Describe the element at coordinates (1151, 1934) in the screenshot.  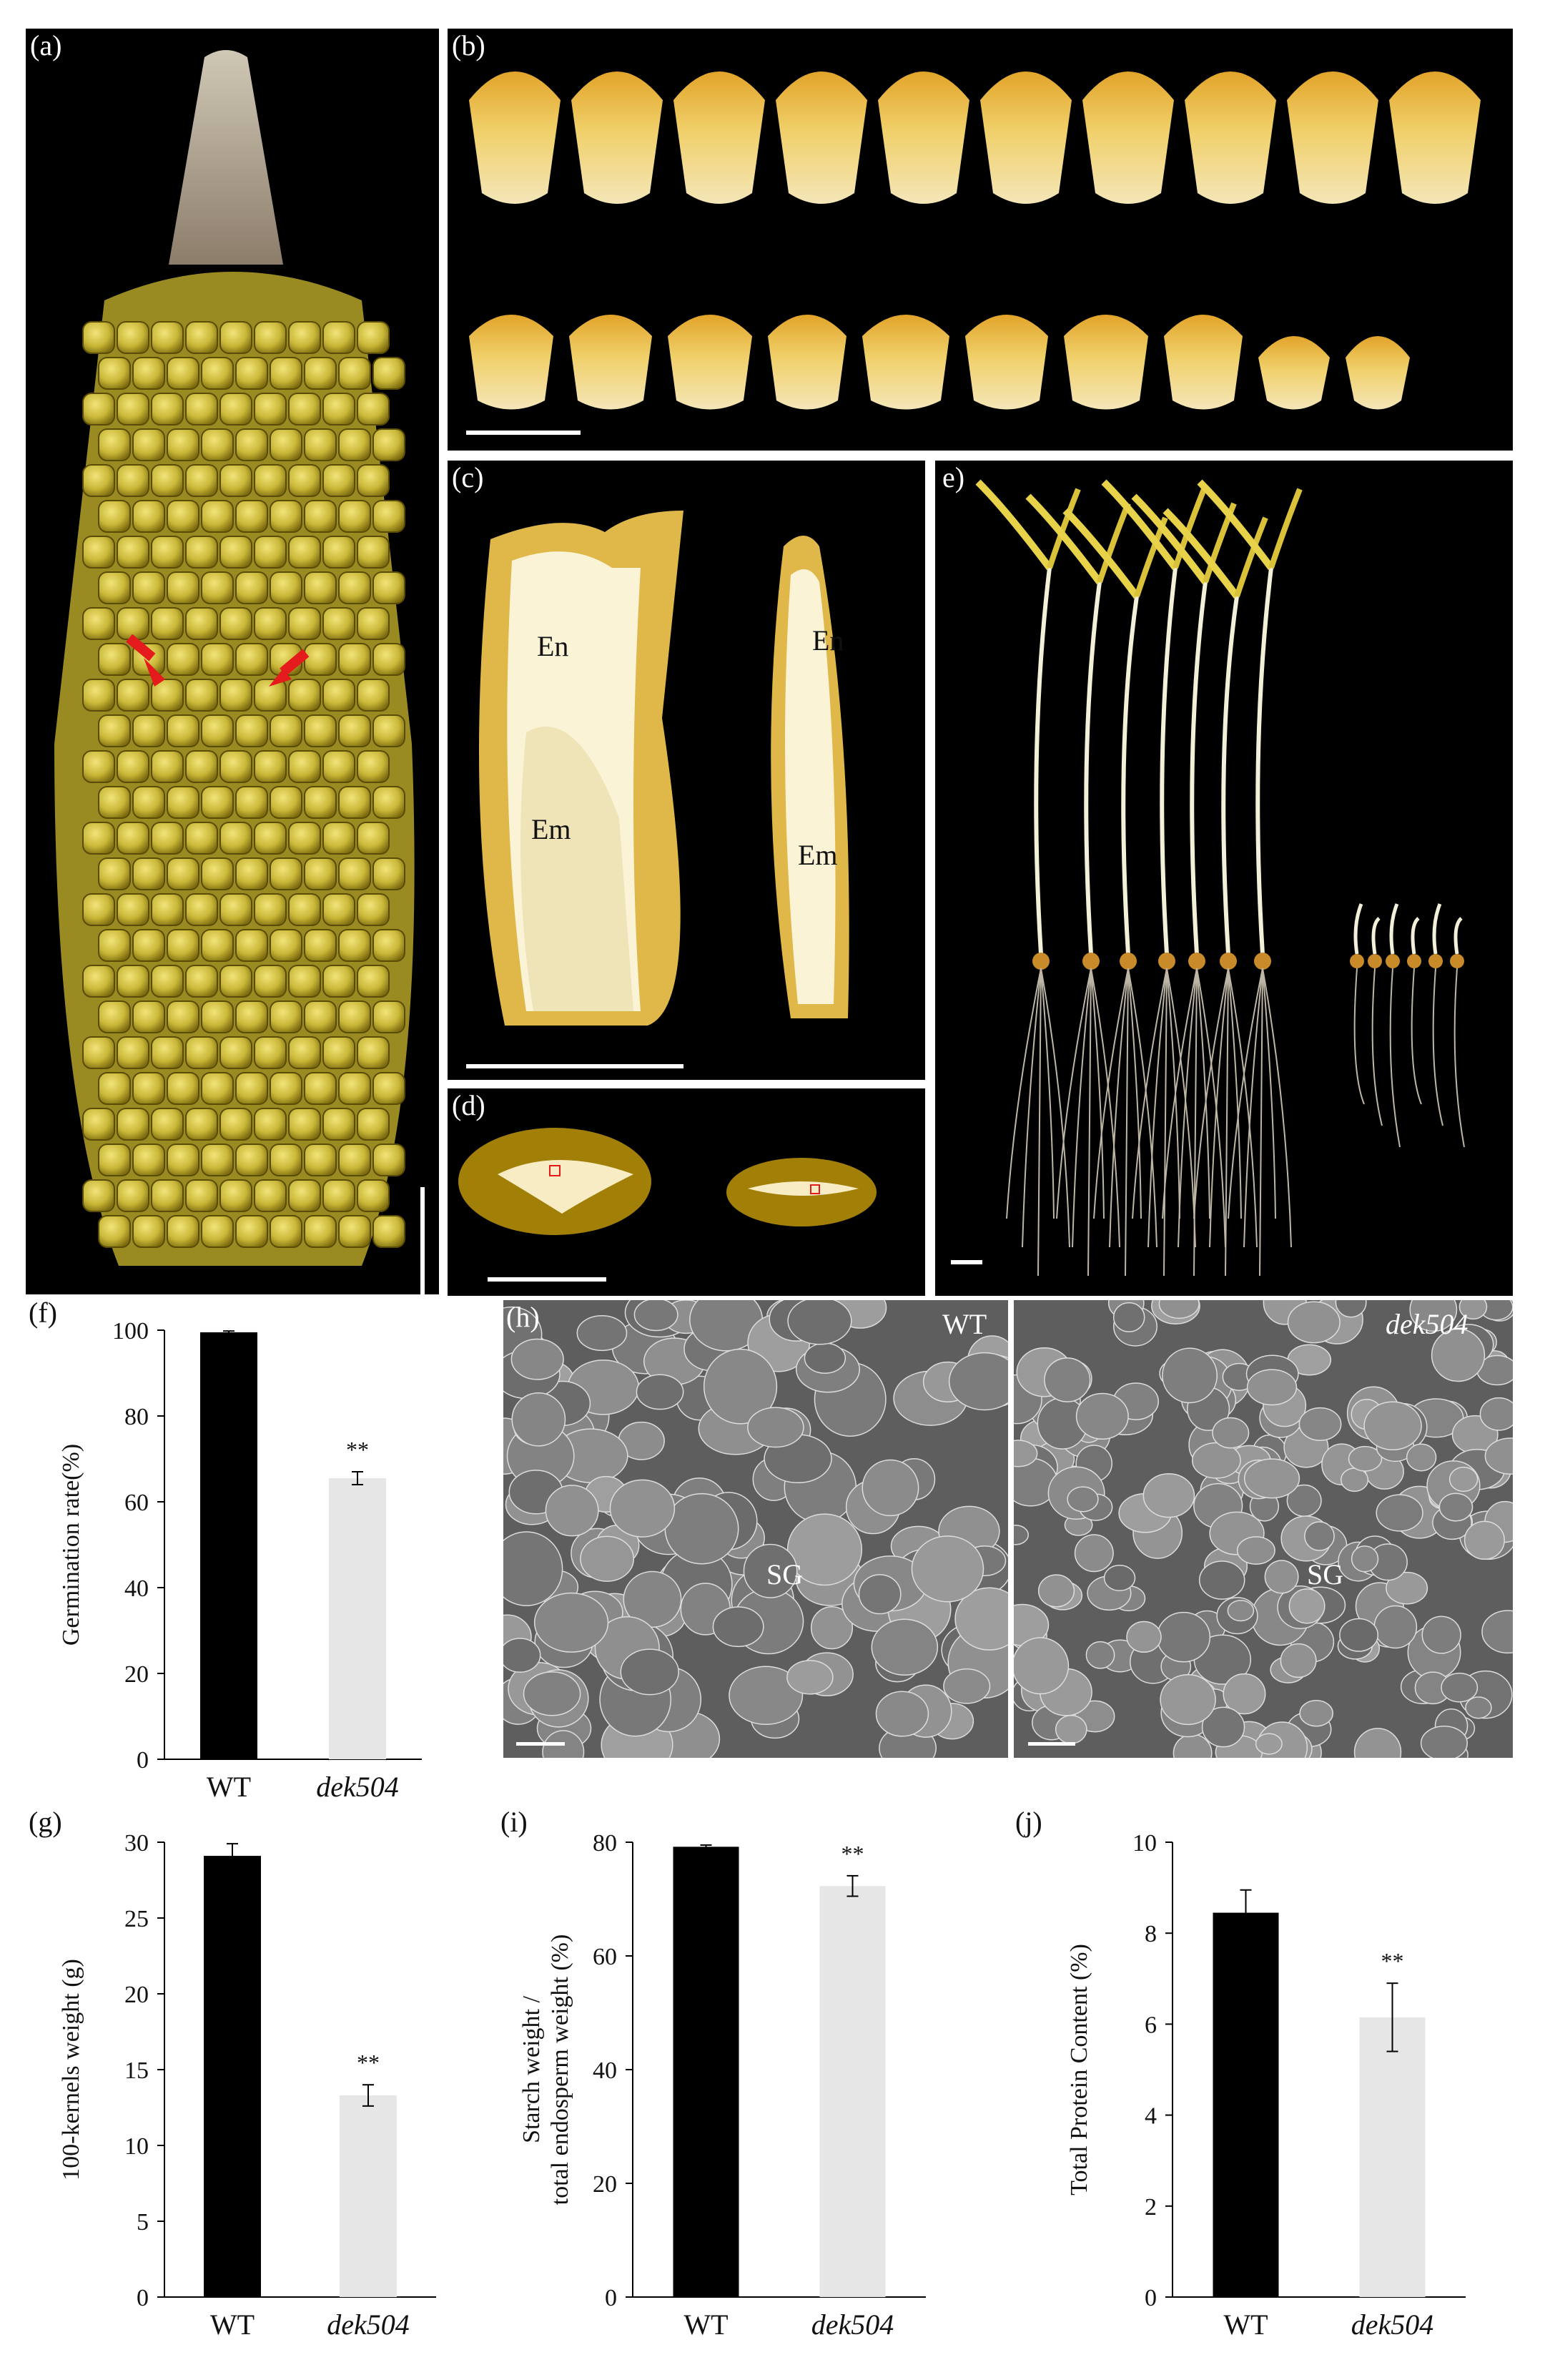
I see `y-tick-label: 8` at that location.